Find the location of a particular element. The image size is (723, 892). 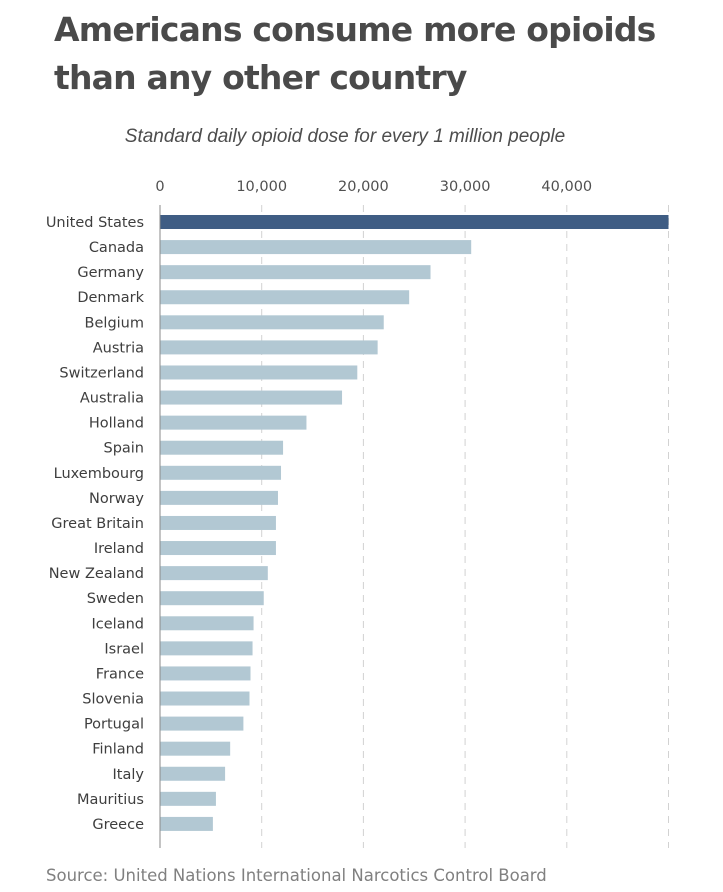

bar-germany is located at coordinates (295, 272).